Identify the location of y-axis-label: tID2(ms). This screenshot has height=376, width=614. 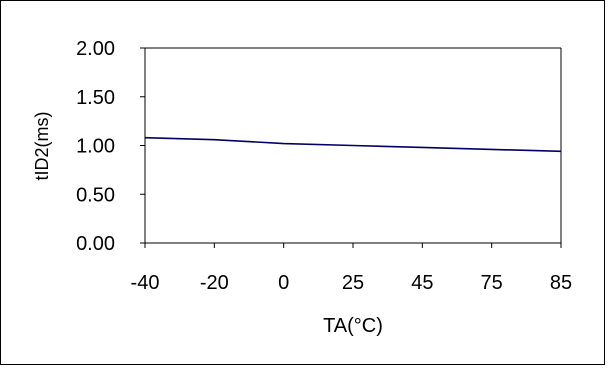
(42, 146).